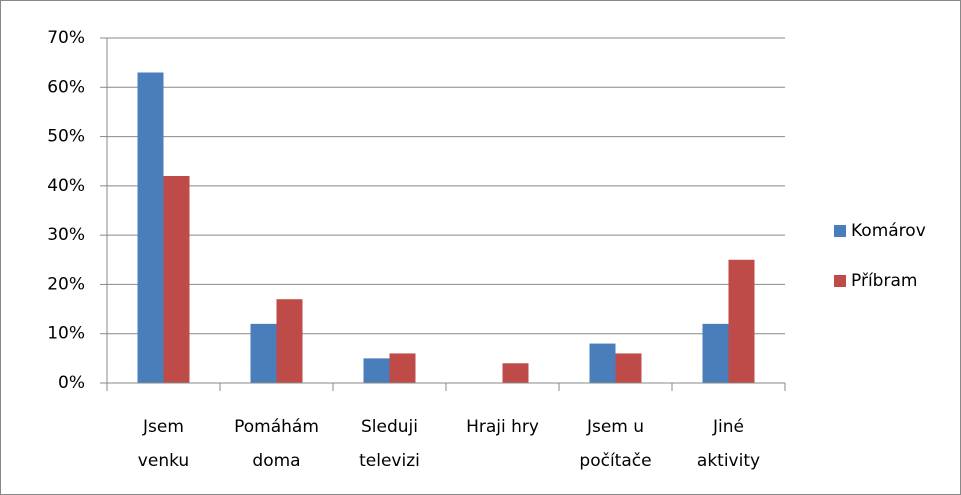 The image size is (961, 495). What do you see at coordinates (389, 427) in the screenshot?
I see `x-tick-label: Sleduji` at bounding box center [389, 427].